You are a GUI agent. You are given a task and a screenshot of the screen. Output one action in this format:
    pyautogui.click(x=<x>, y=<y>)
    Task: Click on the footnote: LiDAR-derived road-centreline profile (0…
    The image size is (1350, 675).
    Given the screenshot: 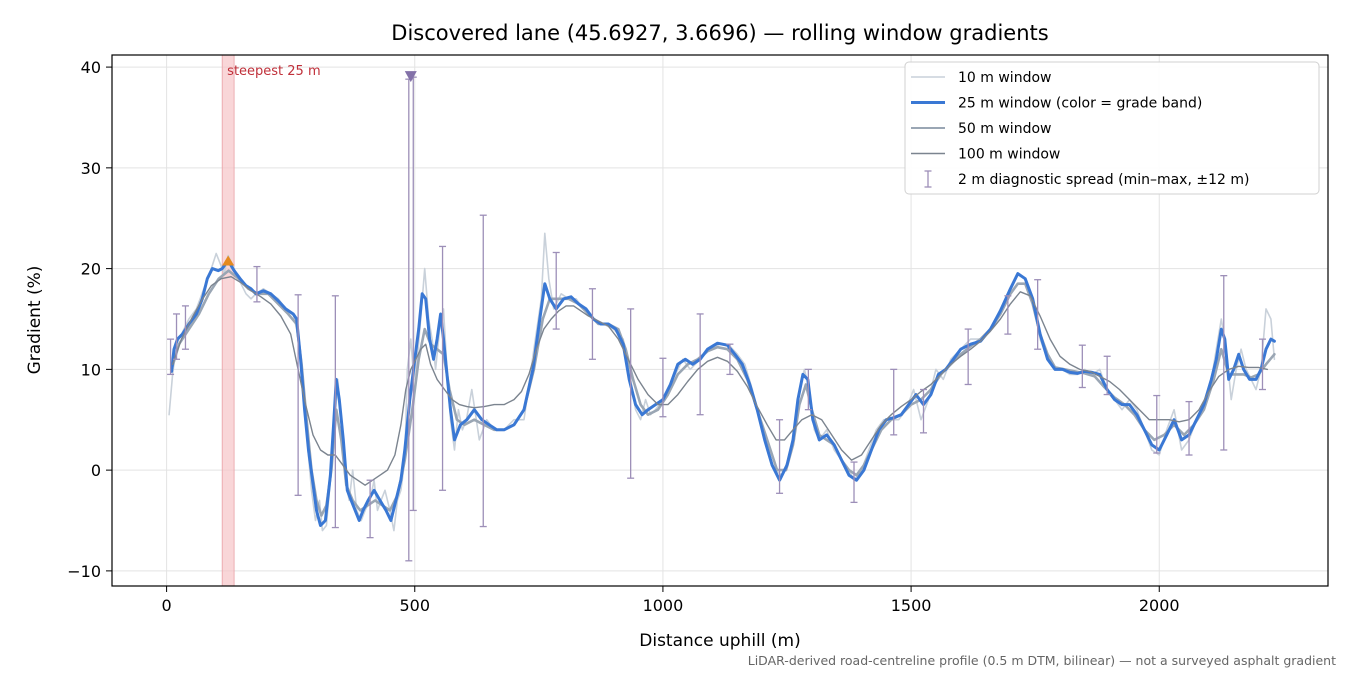 What is the action you would take?
    pyautogui.click(x=1042, y=660)
    